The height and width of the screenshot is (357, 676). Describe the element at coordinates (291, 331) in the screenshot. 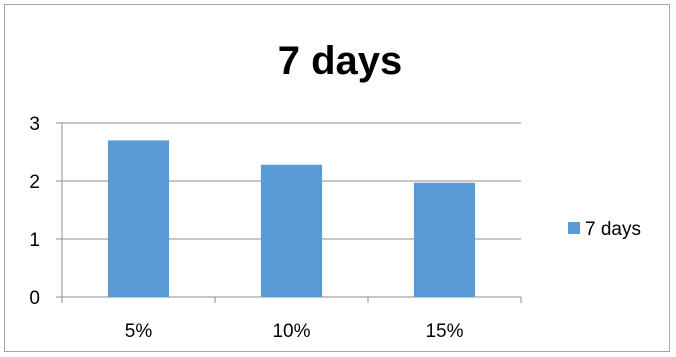

I see `x-tick-label: 10%` at that location.